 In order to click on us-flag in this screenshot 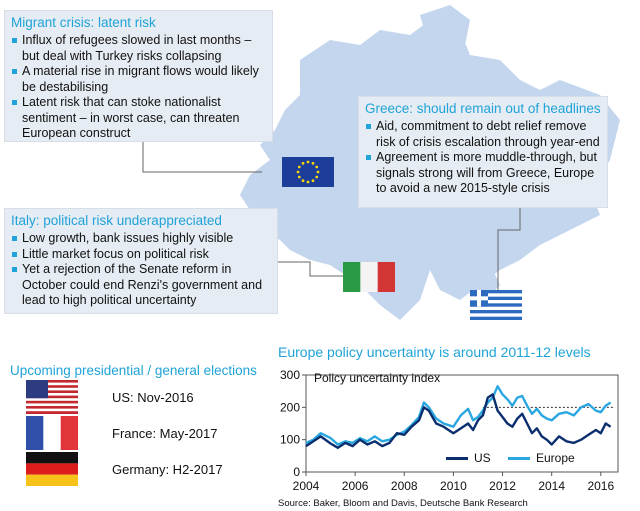, I will do `click(52, 397)`.